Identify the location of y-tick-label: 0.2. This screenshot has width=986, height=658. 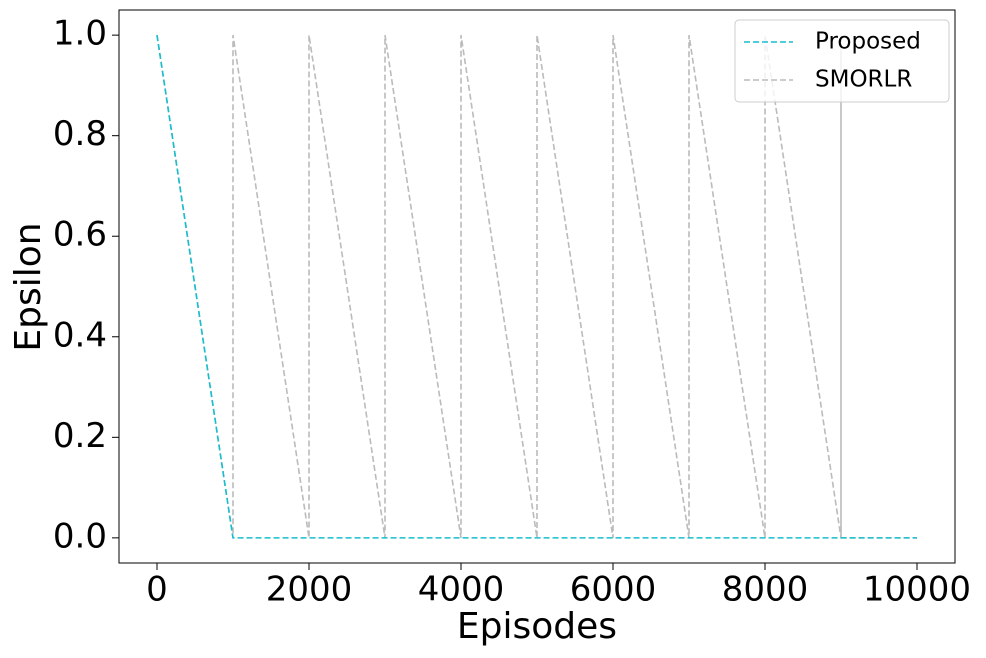
(80, 436).